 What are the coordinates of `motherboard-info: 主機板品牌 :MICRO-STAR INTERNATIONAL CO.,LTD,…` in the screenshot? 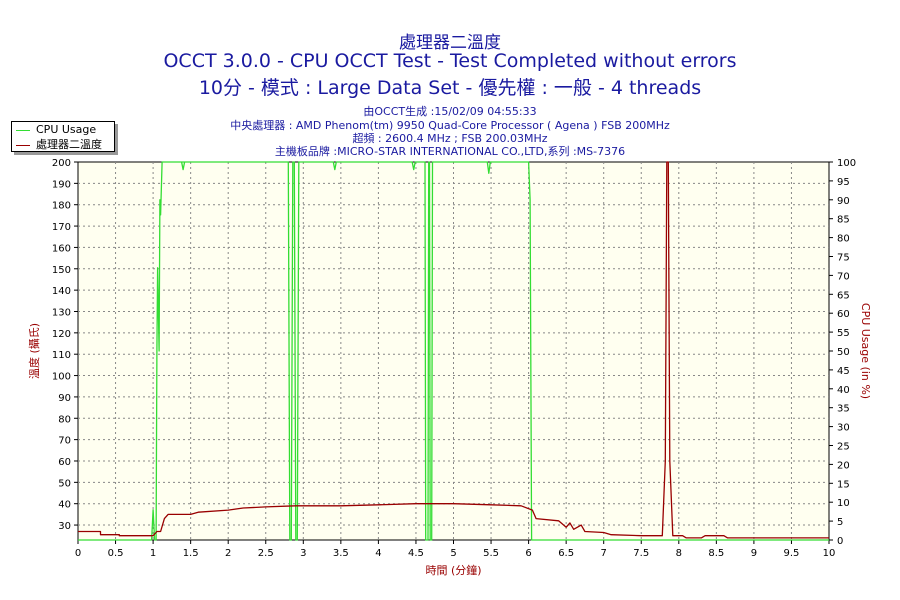 It's located at (450, 151).